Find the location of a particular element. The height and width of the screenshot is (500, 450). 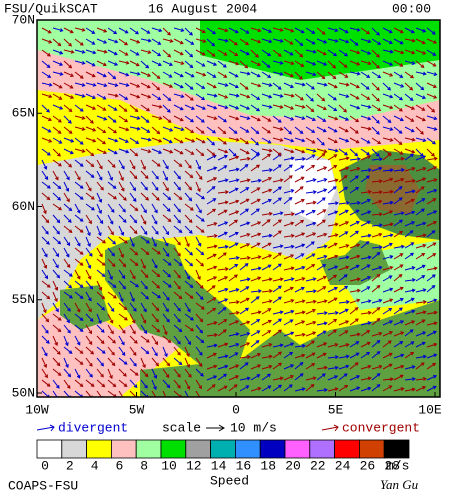

colorbar-label: 16 is located at coordinates (244, 465).